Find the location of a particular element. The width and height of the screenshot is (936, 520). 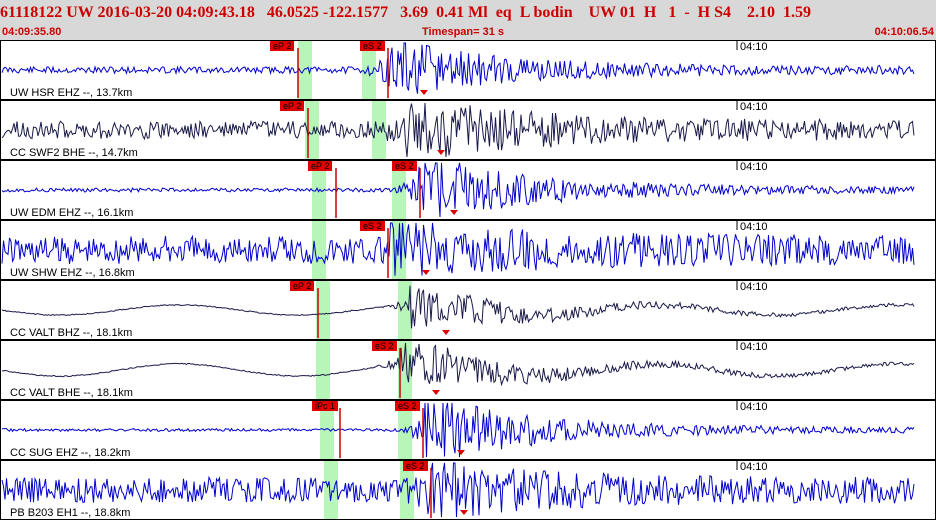

timespan-label: Timespan= 31 s is located at coordinates (463, 32).